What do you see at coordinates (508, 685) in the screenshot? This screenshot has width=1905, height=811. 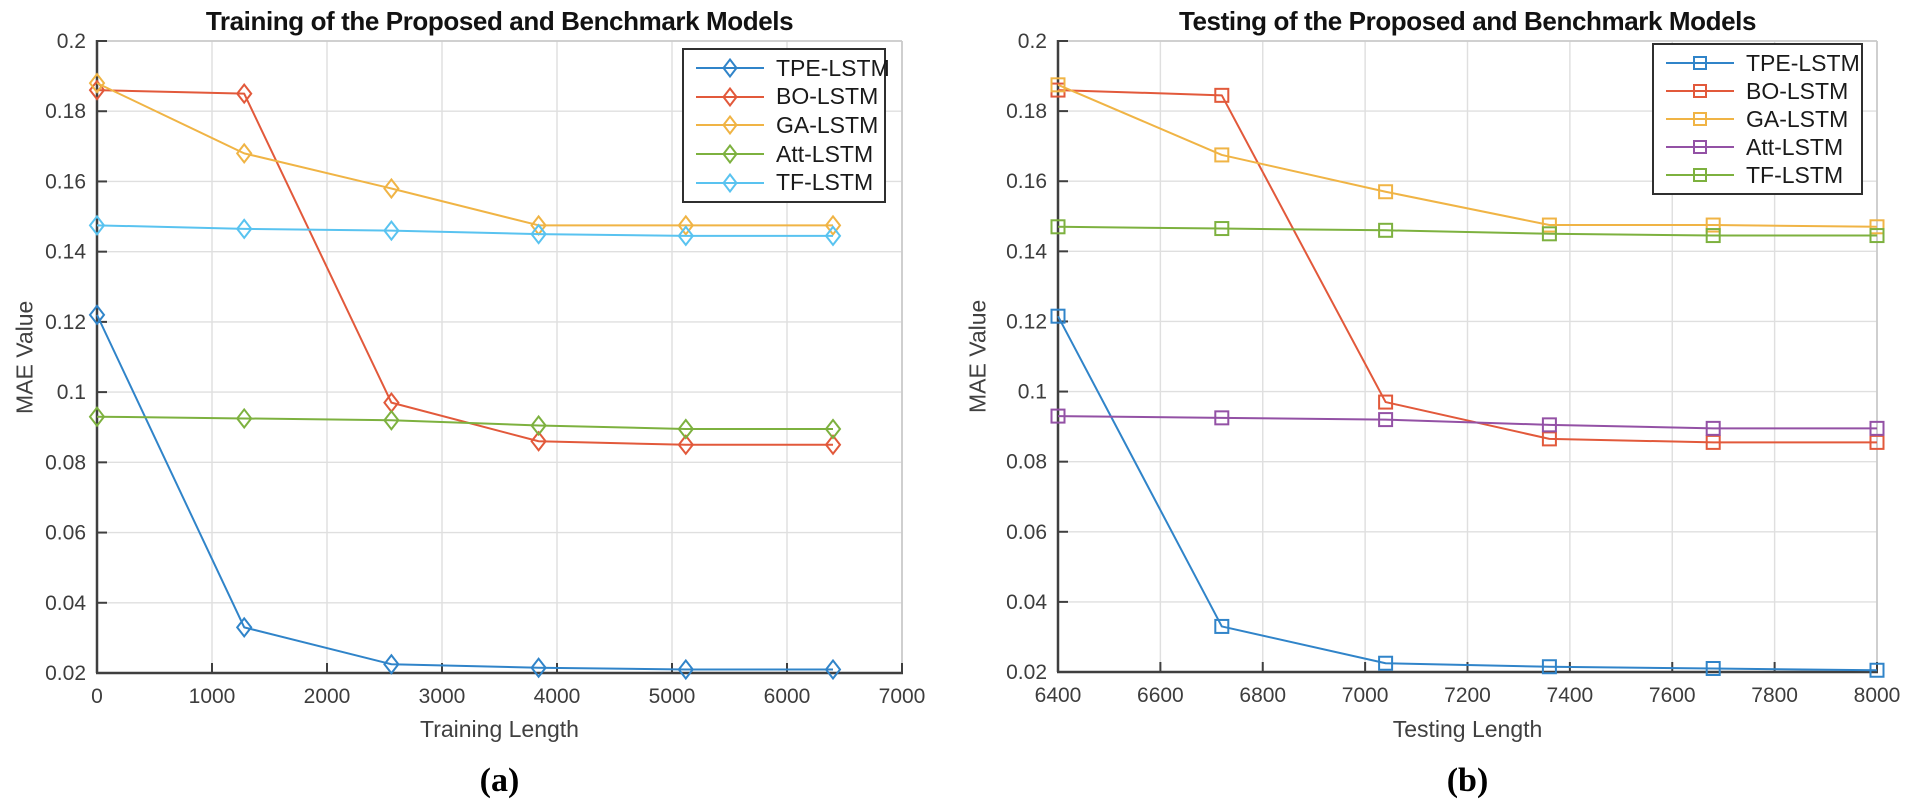 I see `x-axis-ticks: 0 1000 2000 3000 4000 5000 6000 7000` at bounding box center [508, 685].